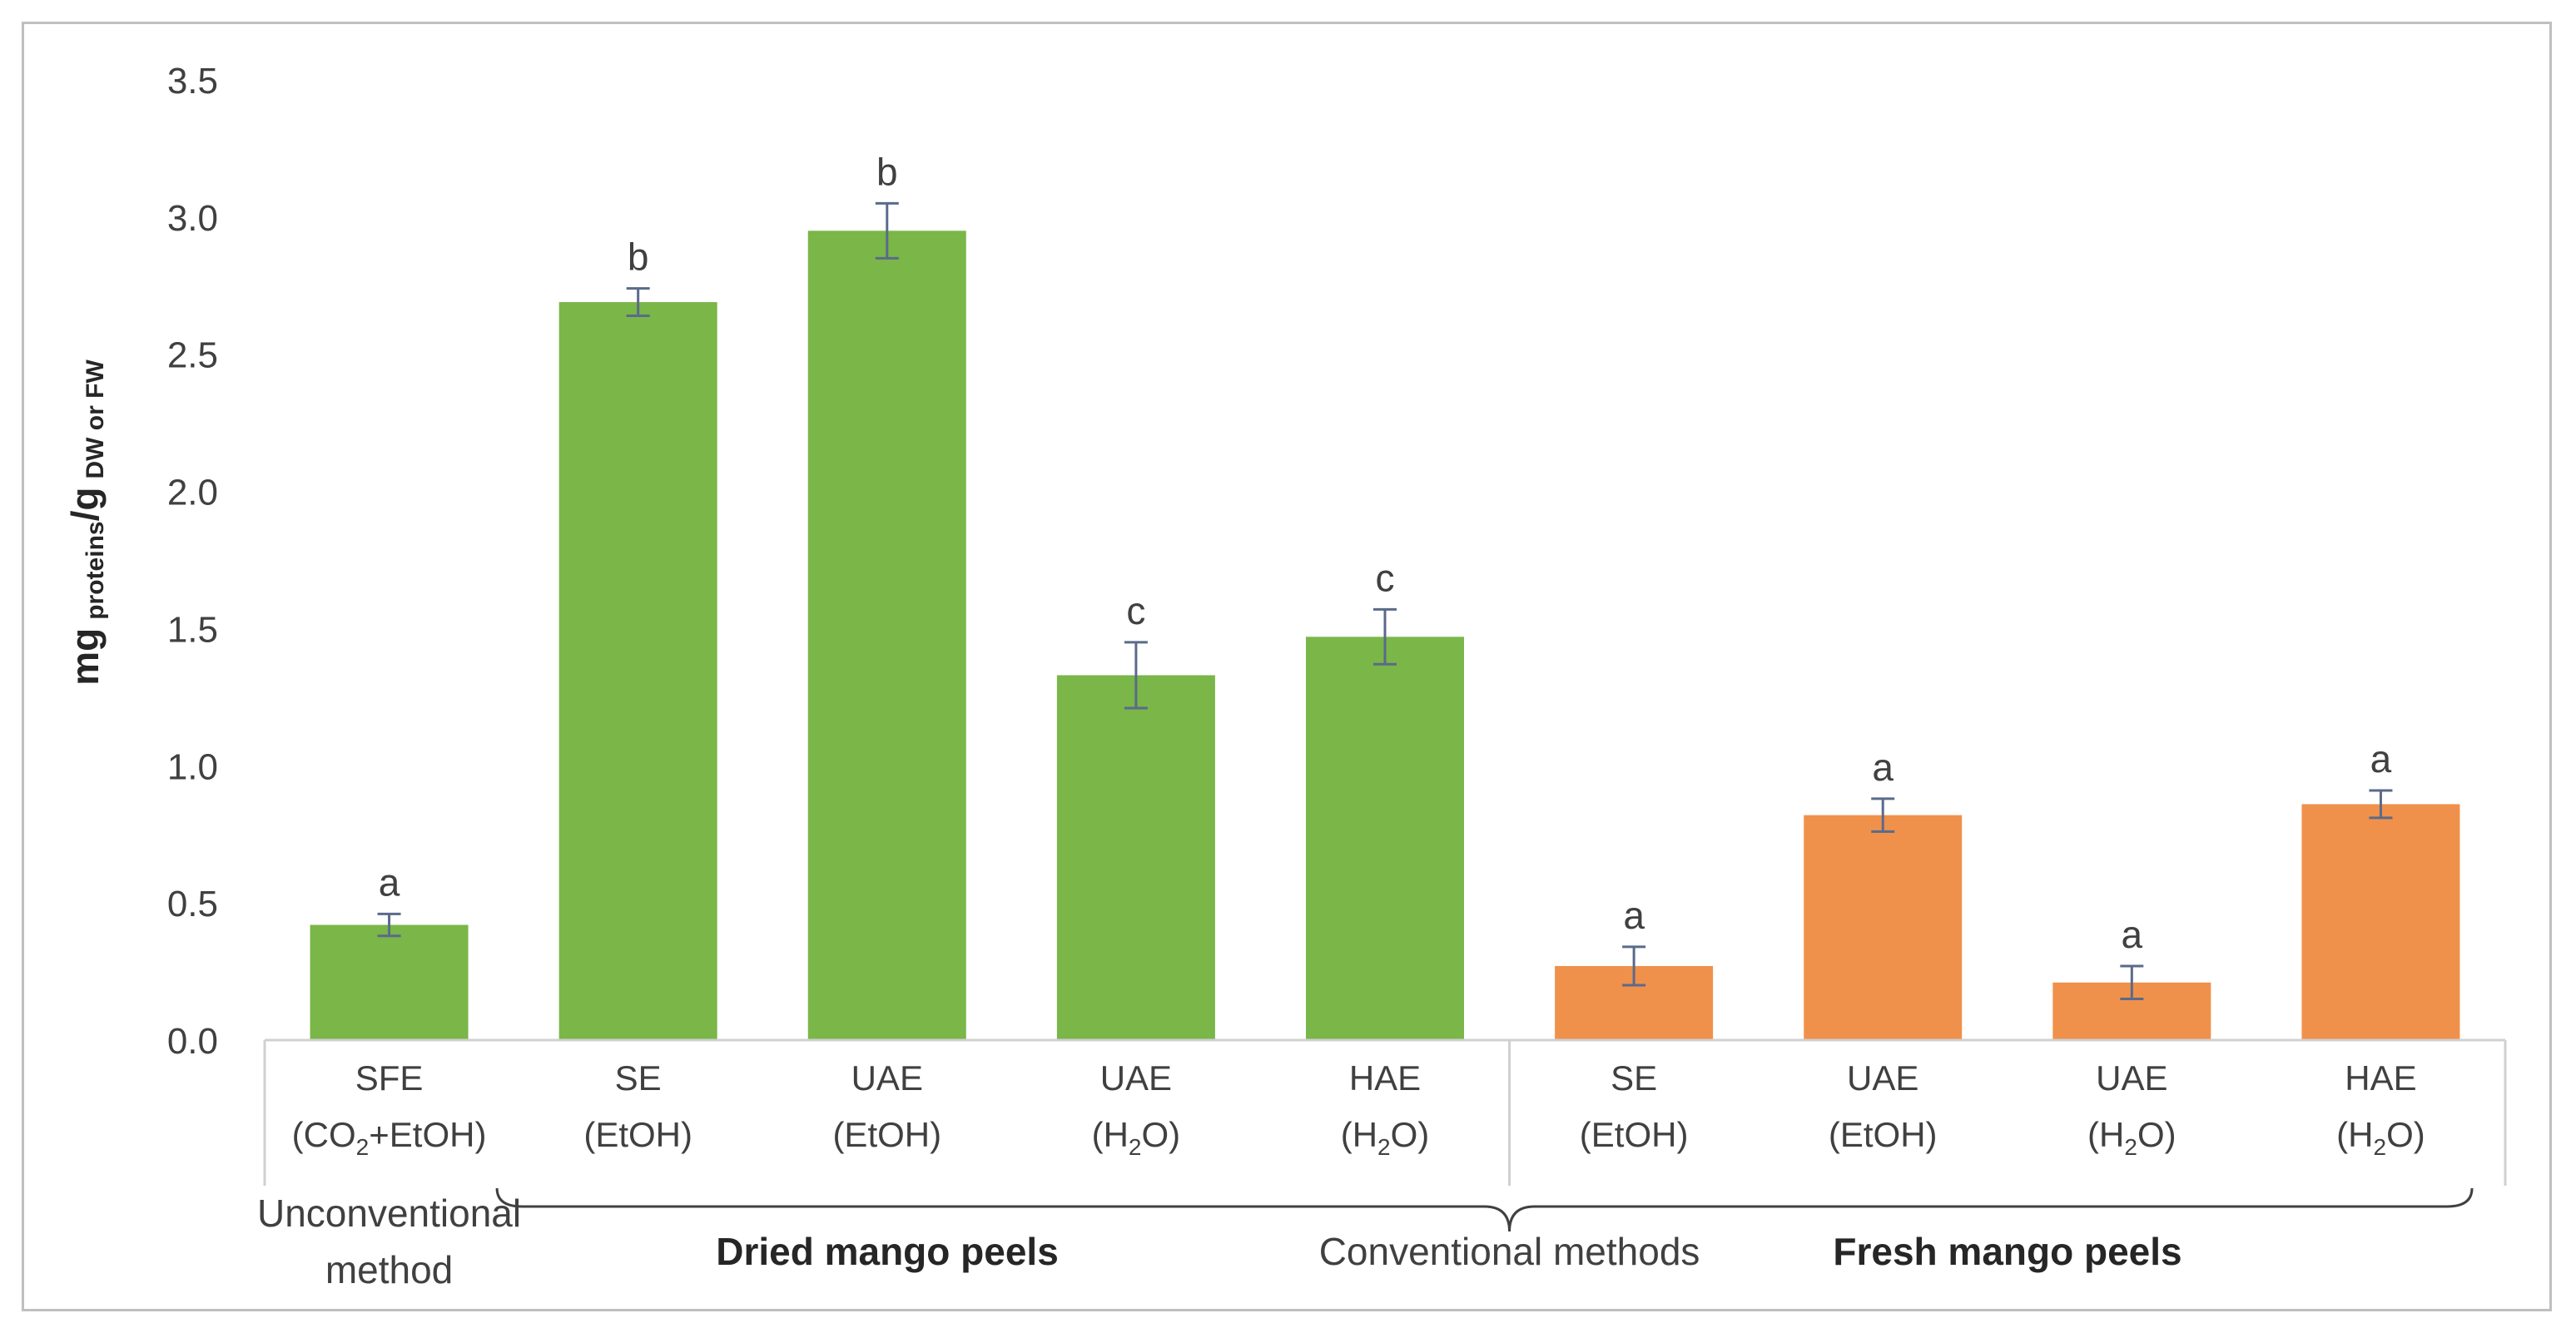 This screenshot has width=2576, height=1333. Describe the element at coordinates (192, 1041) in the screenshot. I see `y-tick-label: 0.0` at that location.